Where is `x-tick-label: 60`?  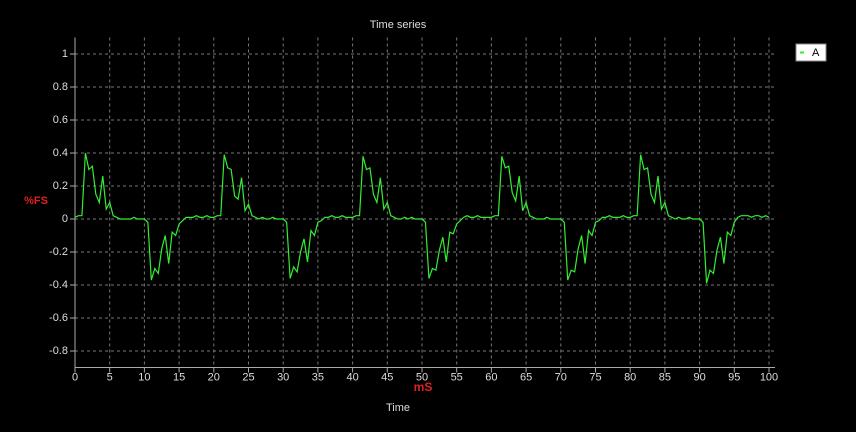
x-tick-label: 60 is located at coordinates (491, 377).